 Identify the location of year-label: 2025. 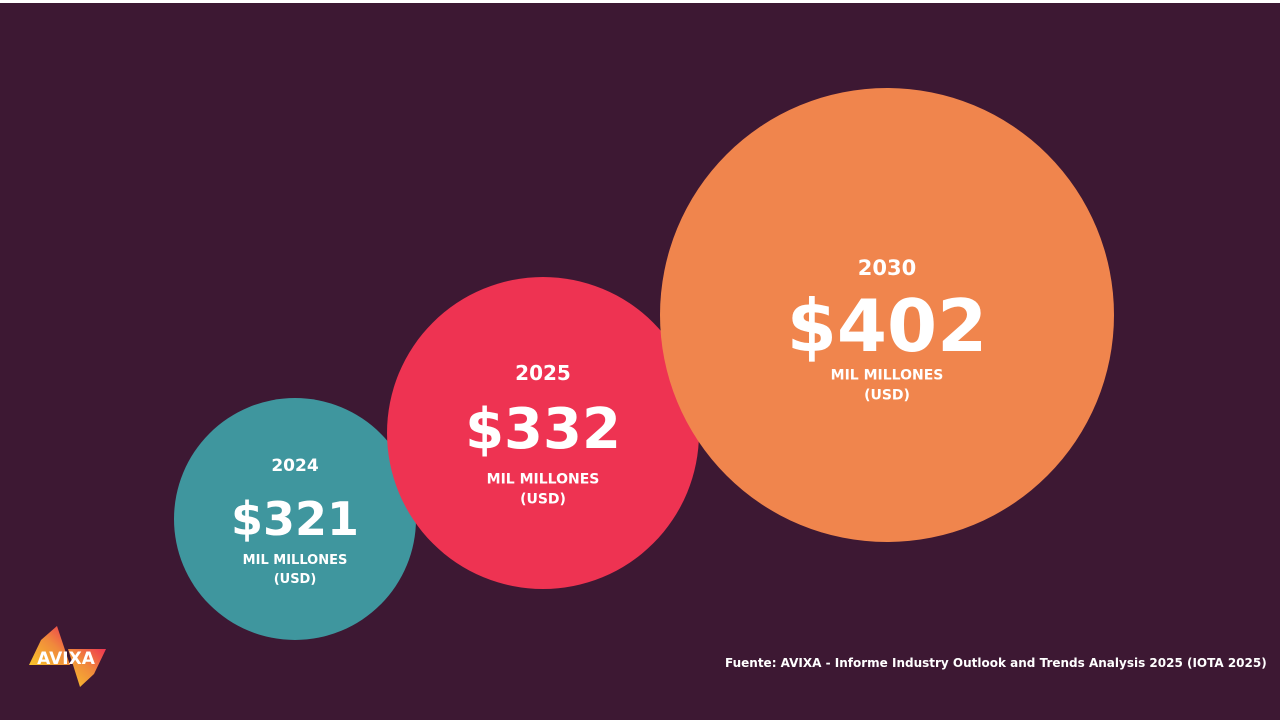
(543, 373).